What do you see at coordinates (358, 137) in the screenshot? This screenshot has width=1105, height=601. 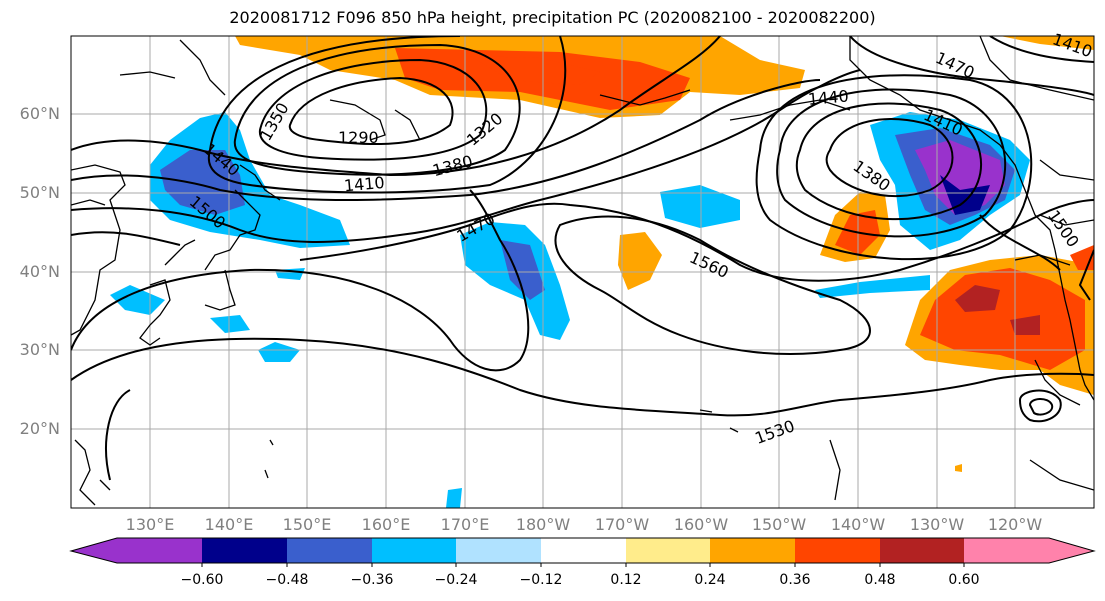 I see `contour-label: 1290` at bounding box center [358, 137].